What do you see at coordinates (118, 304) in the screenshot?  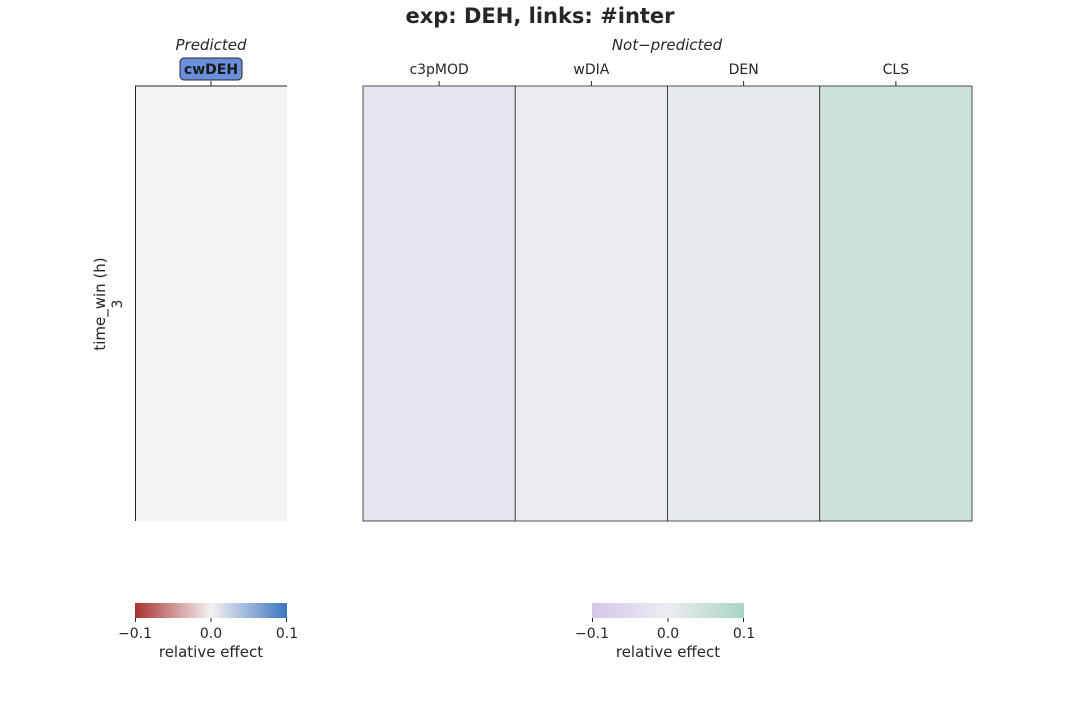 I see `y-tick-label: 3` at bounding box center [118, 304].